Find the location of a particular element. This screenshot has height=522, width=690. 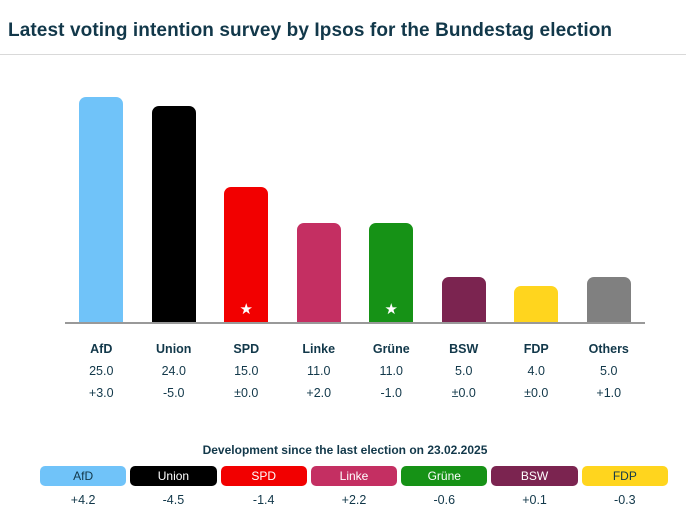

label-column-bsw: BSW 5.0 ±0.0 is located at coordinates (464, 371).